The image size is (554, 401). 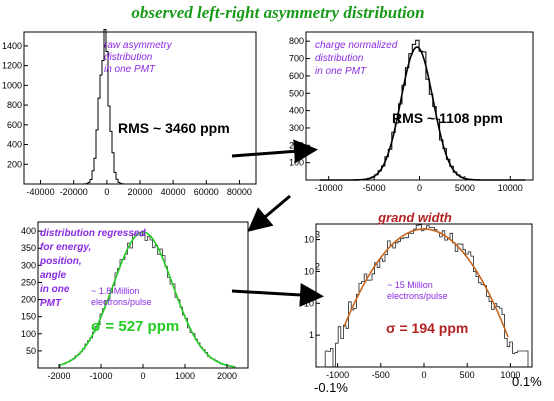 I want to click on panel-regressed-annotation-line3: position,, so click(x=60, y=261).